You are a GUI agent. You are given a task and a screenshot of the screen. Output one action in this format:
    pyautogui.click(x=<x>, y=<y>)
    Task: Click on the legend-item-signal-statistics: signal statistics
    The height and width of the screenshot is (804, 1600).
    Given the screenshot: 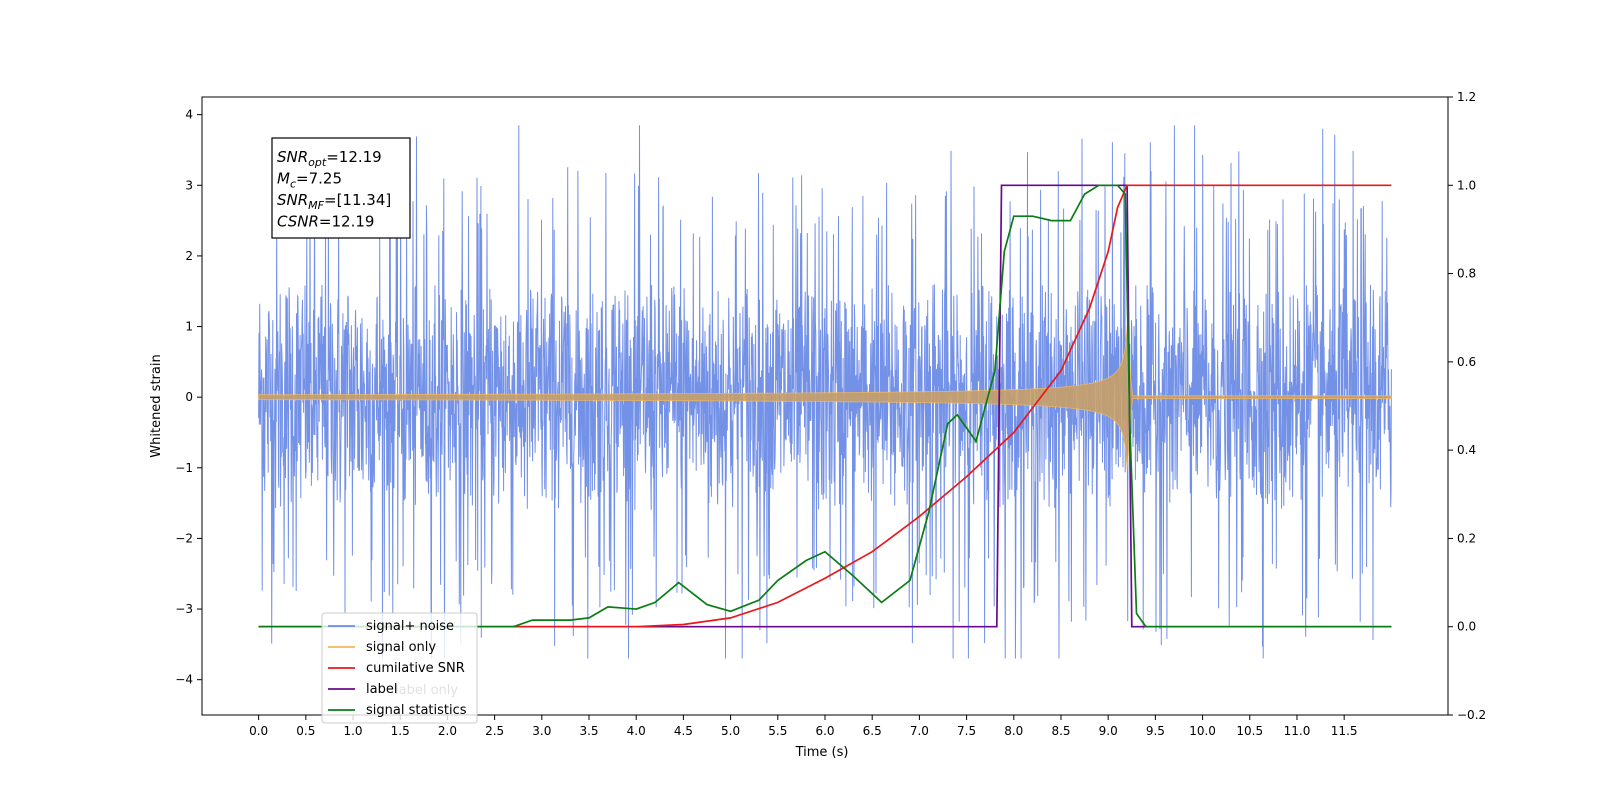 What is the action you would take?
    pyautogui.click(x=397, y=710)
    